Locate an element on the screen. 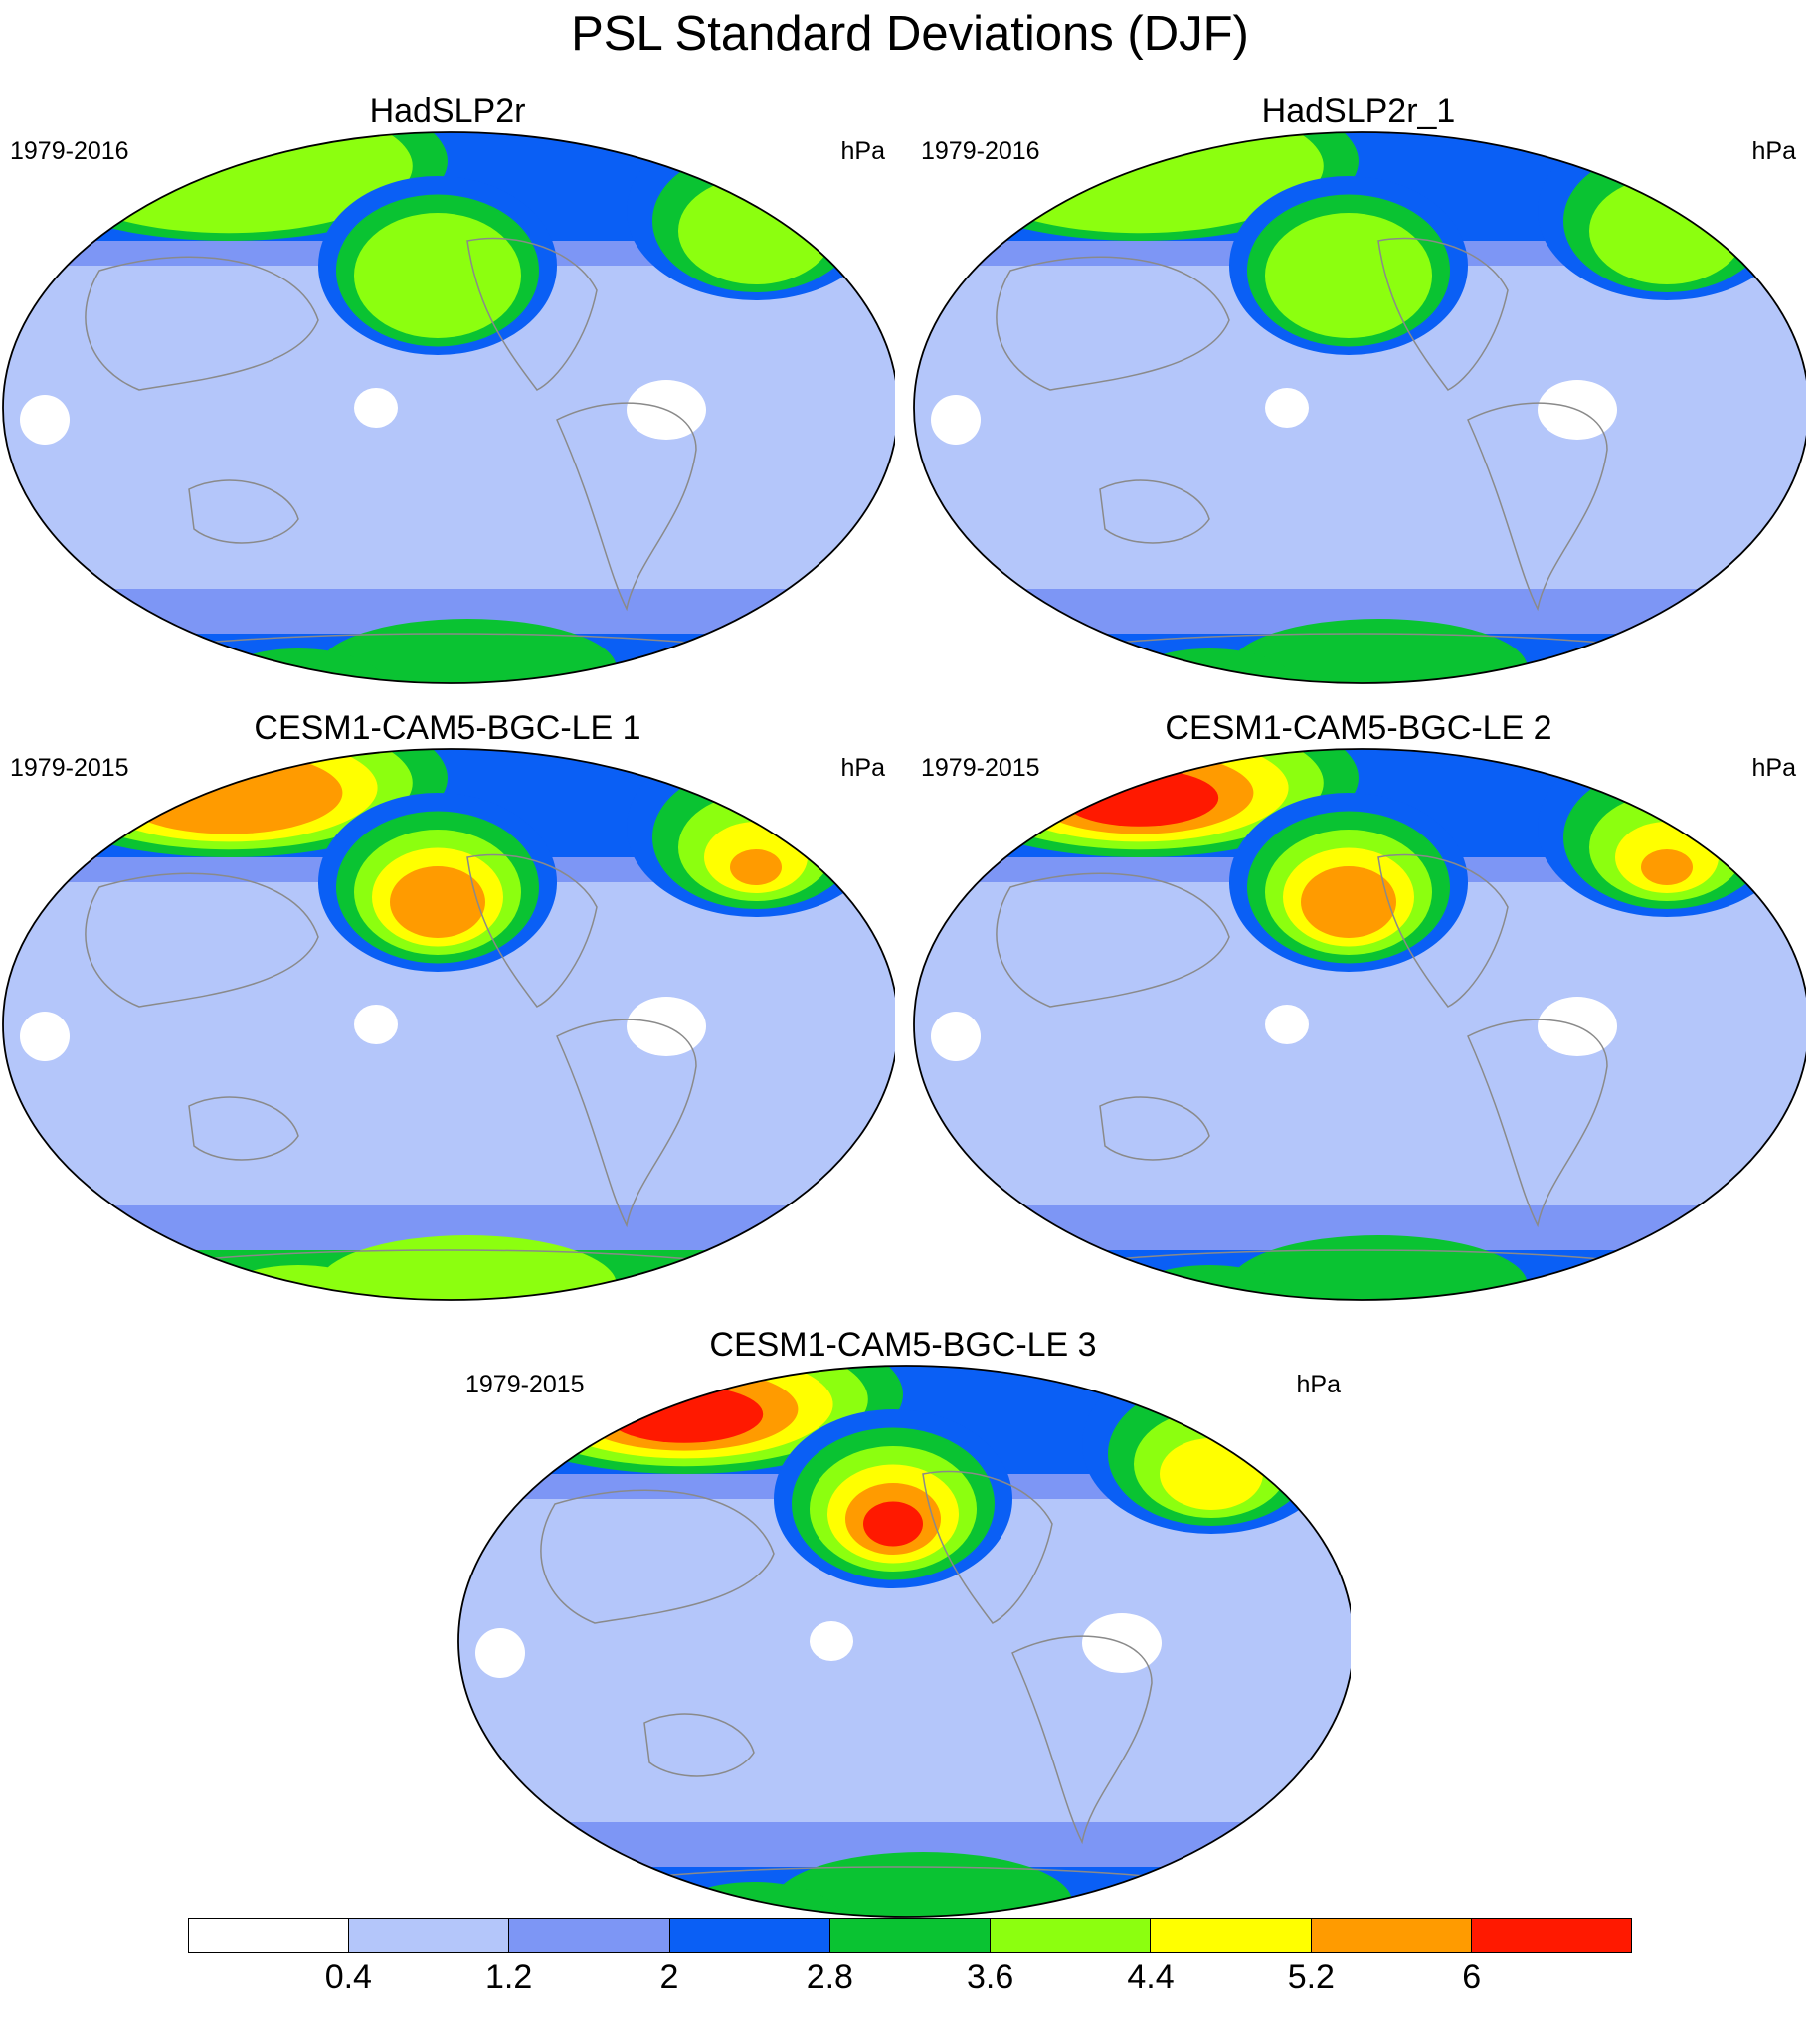 Image resolution: width=1820 pixels, height=2038 pixels. colorbar-label: 0.4 is located at coordinates (348, 1977).